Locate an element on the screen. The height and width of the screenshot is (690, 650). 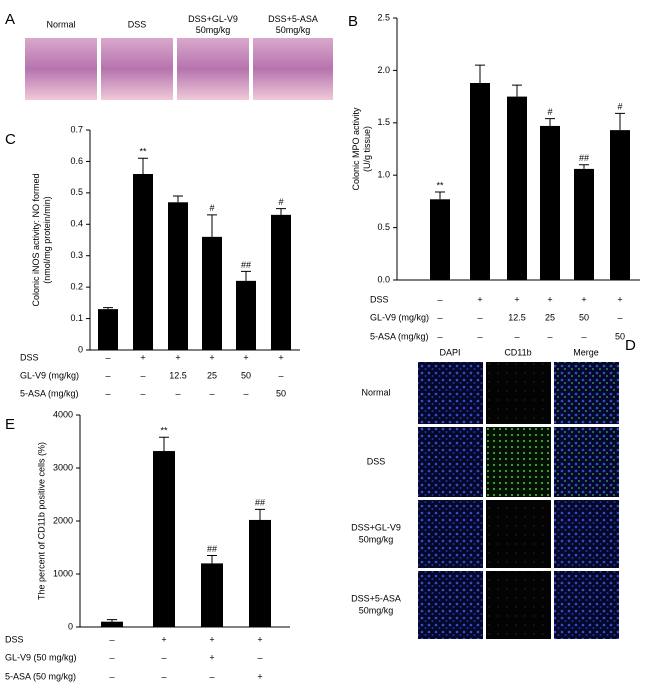
y-tick-label: 0 is located at coordinates (70, 626).